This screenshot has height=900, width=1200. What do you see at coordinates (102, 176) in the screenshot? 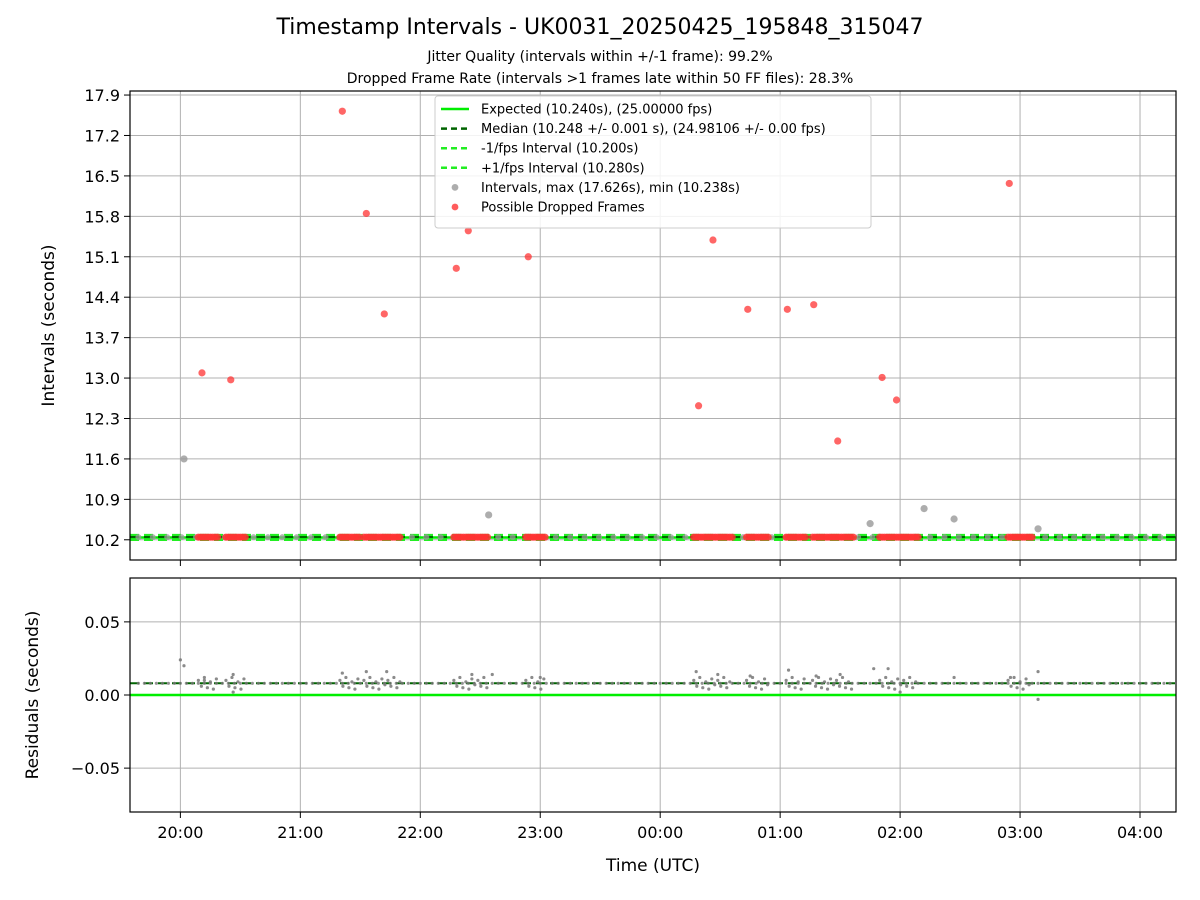
I see `y-tick-label: 16.5` at bounding box center [102, 176].